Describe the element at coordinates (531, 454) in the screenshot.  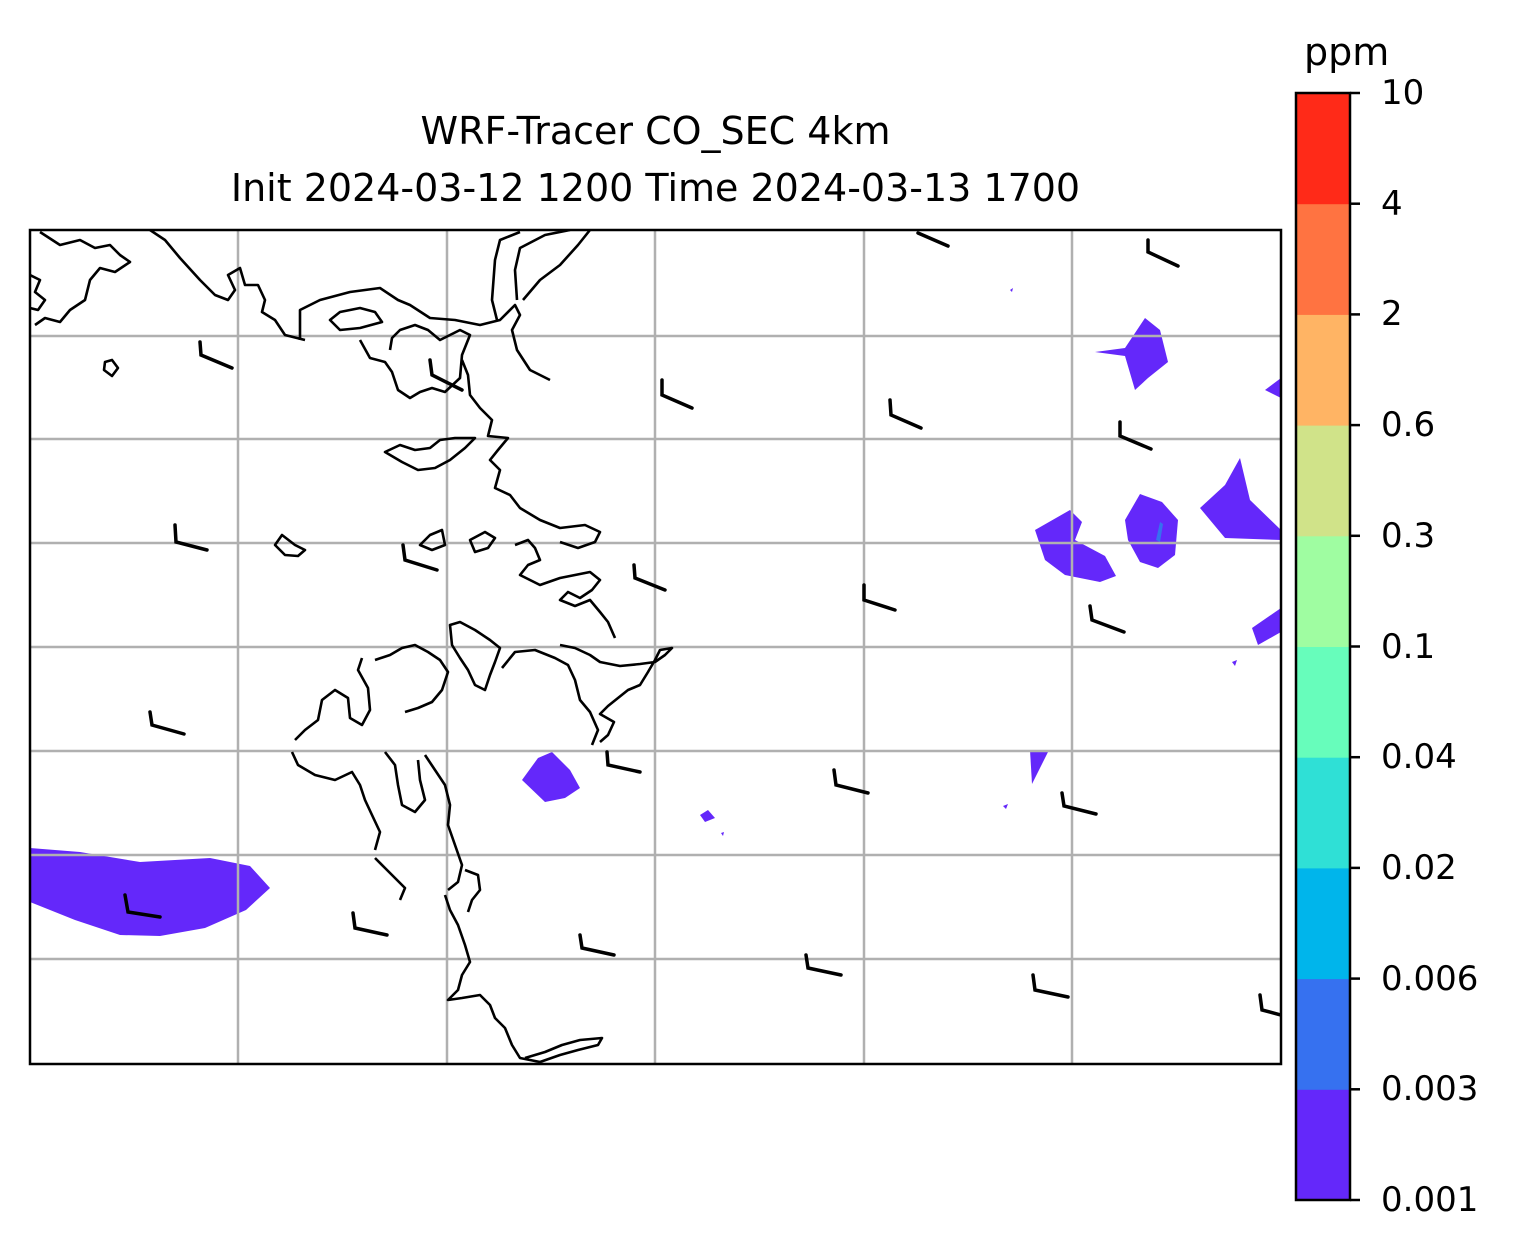
I see `coastline-central-spine` at that location.